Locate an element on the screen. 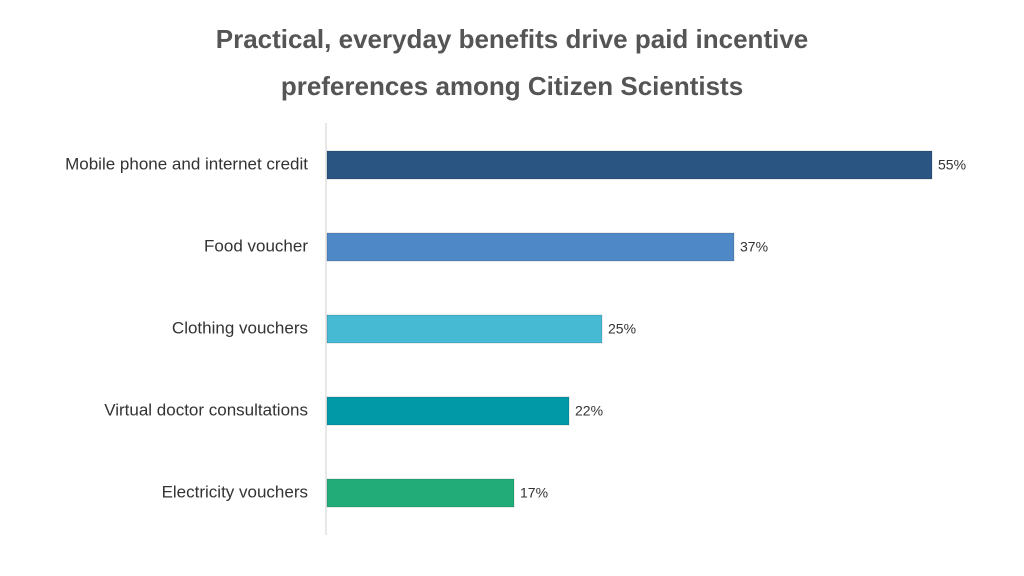 The height and width of the screenshot is (576, 1024). category-label: Electricity vouchers is located at coordinates (235, 491).